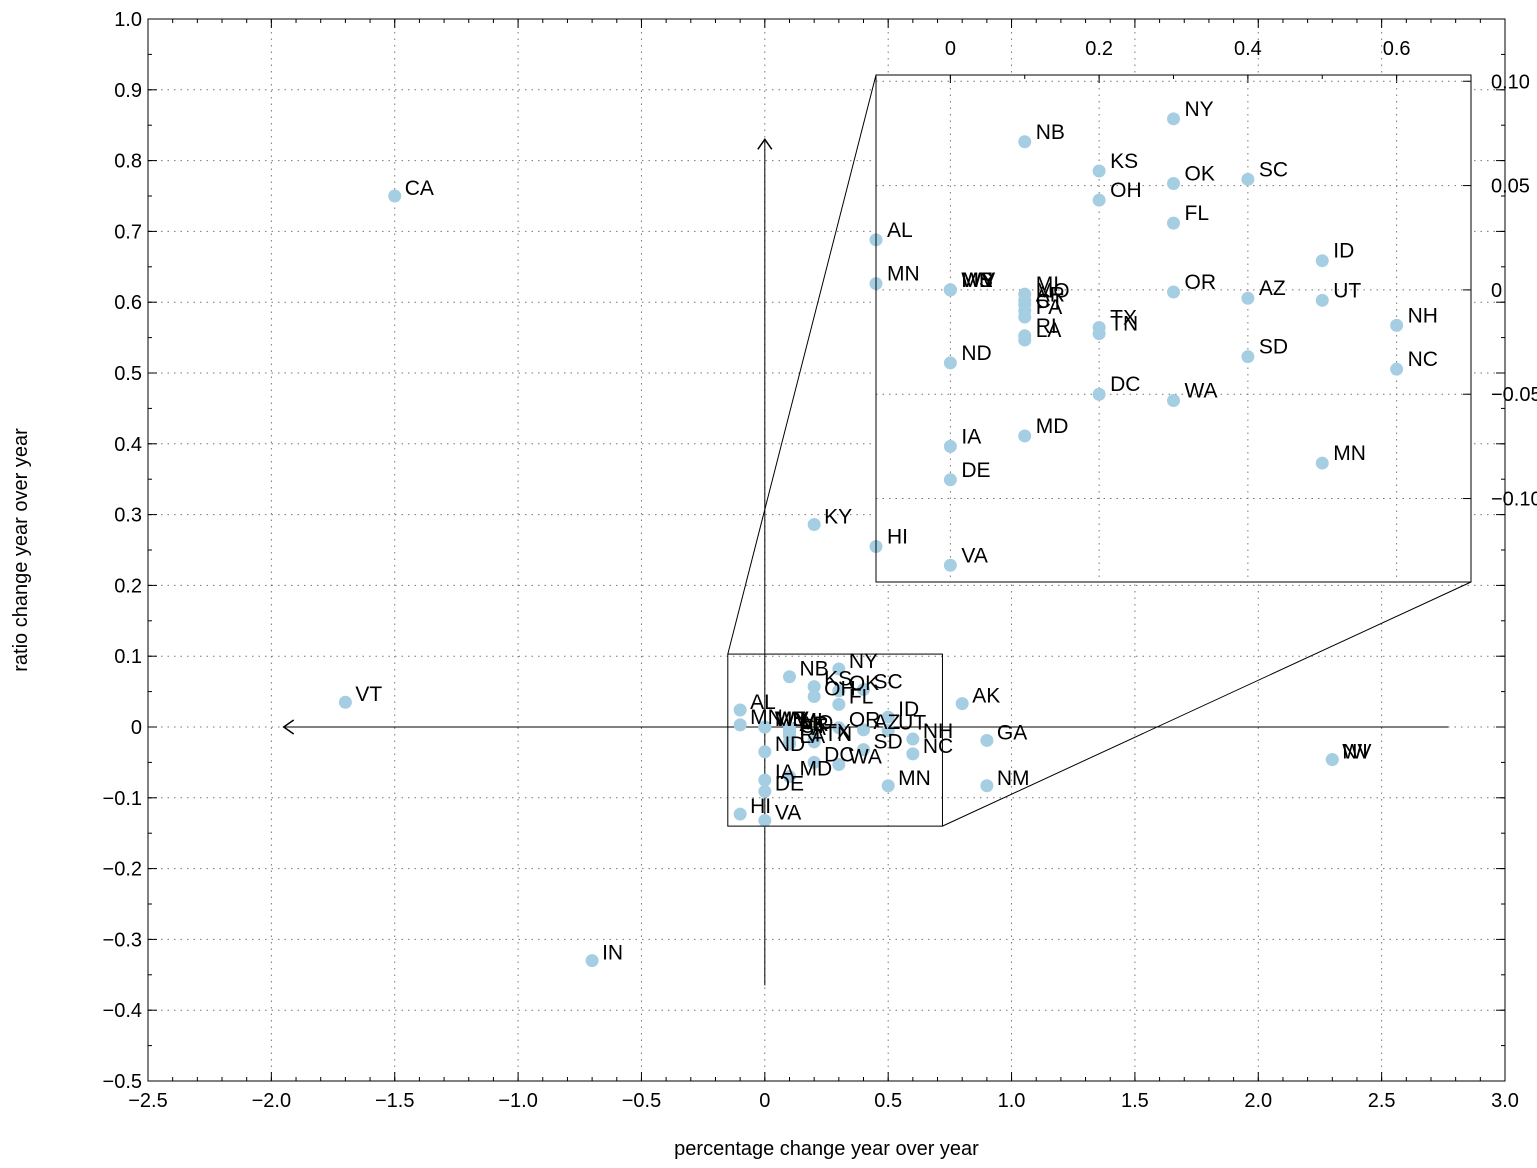 The image size is (1537, 1168). Describe the element at coordinates (136, 728) in the screenshot. I see `y-tick-label: 0` at that location.